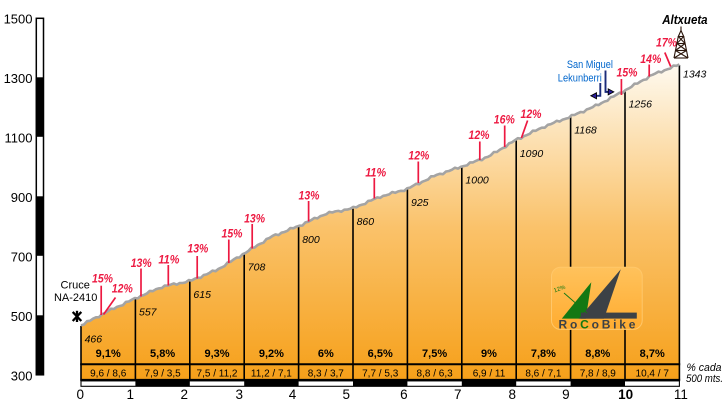  What do you see at coordinates (148, 312) in the screenshot?
I see `svg-text: 557` at bounding box center [148, 312].